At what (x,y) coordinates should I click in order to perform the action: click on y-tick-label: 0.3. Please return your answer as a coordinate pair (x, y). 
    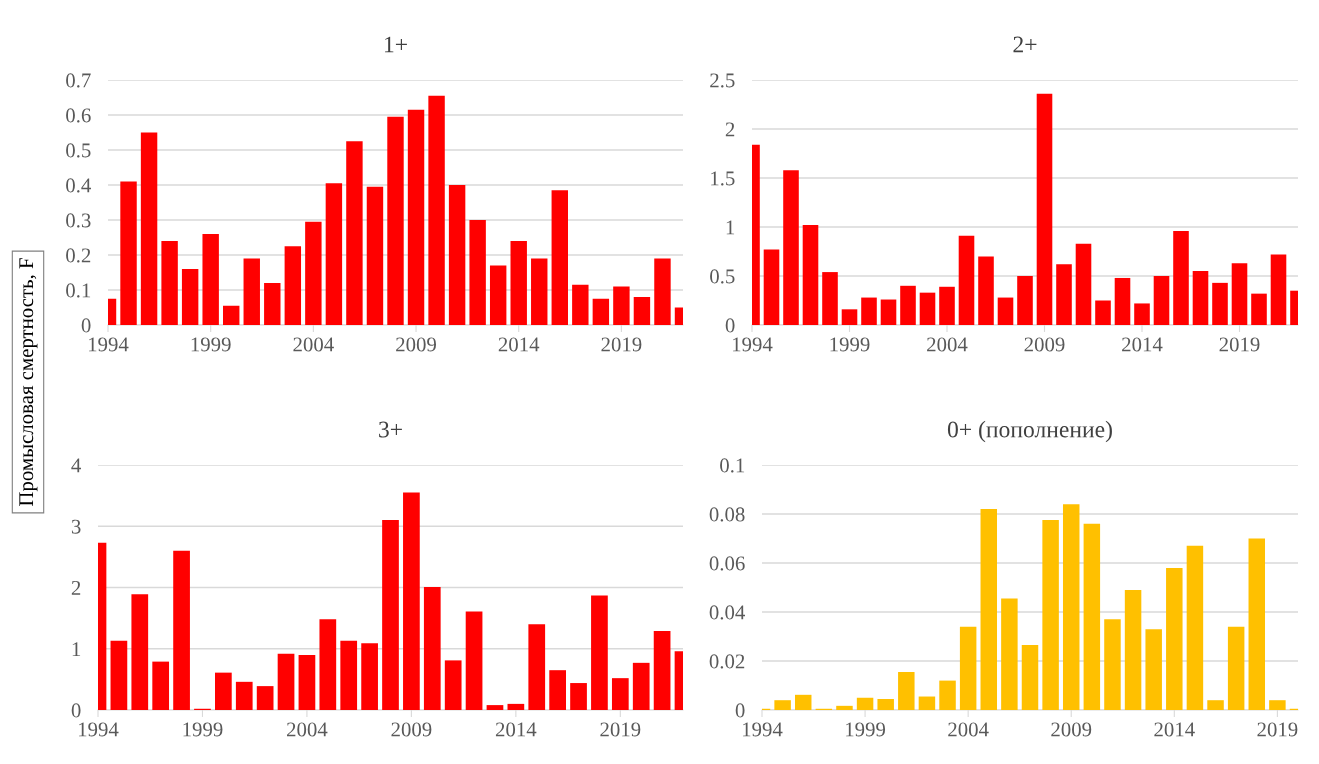
    Looking at the image, I should click on (78, 220).